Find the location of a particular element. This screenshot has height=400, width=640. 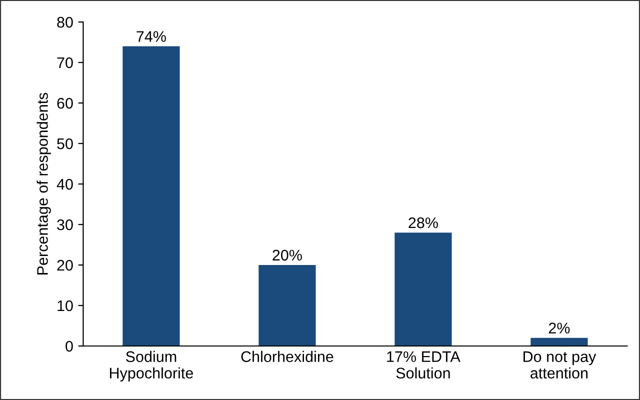

y-tick-label: 20 is located at coordinates (65, 265).